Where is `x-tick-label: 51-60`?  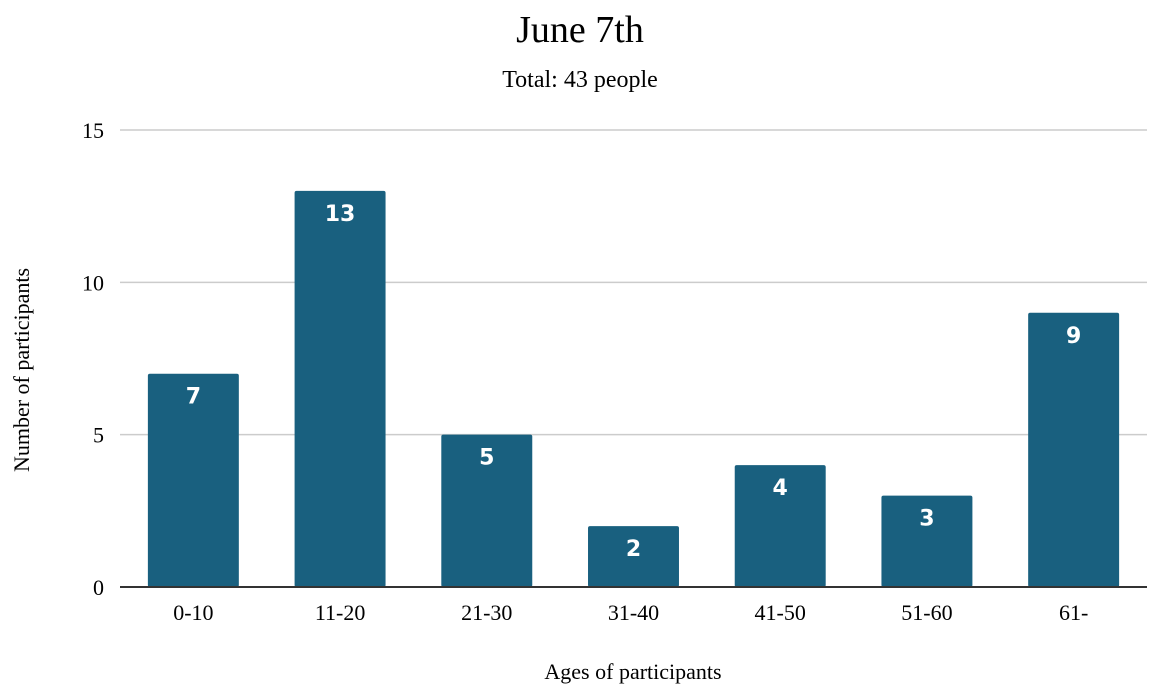
x-tick-label: 51-60 is located at coordinates (926, 612).